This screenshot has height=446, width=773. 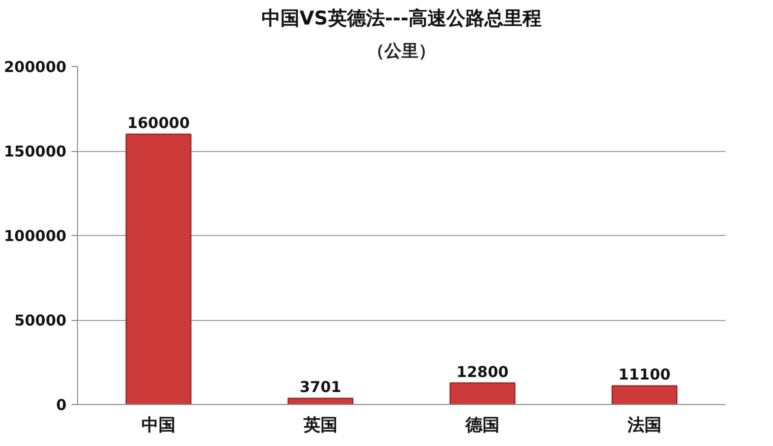 What do you see at coordinates (402, 52) in the screenshot?
I see `chart-subtitle: （公里）` at bounding box center [402, 52].